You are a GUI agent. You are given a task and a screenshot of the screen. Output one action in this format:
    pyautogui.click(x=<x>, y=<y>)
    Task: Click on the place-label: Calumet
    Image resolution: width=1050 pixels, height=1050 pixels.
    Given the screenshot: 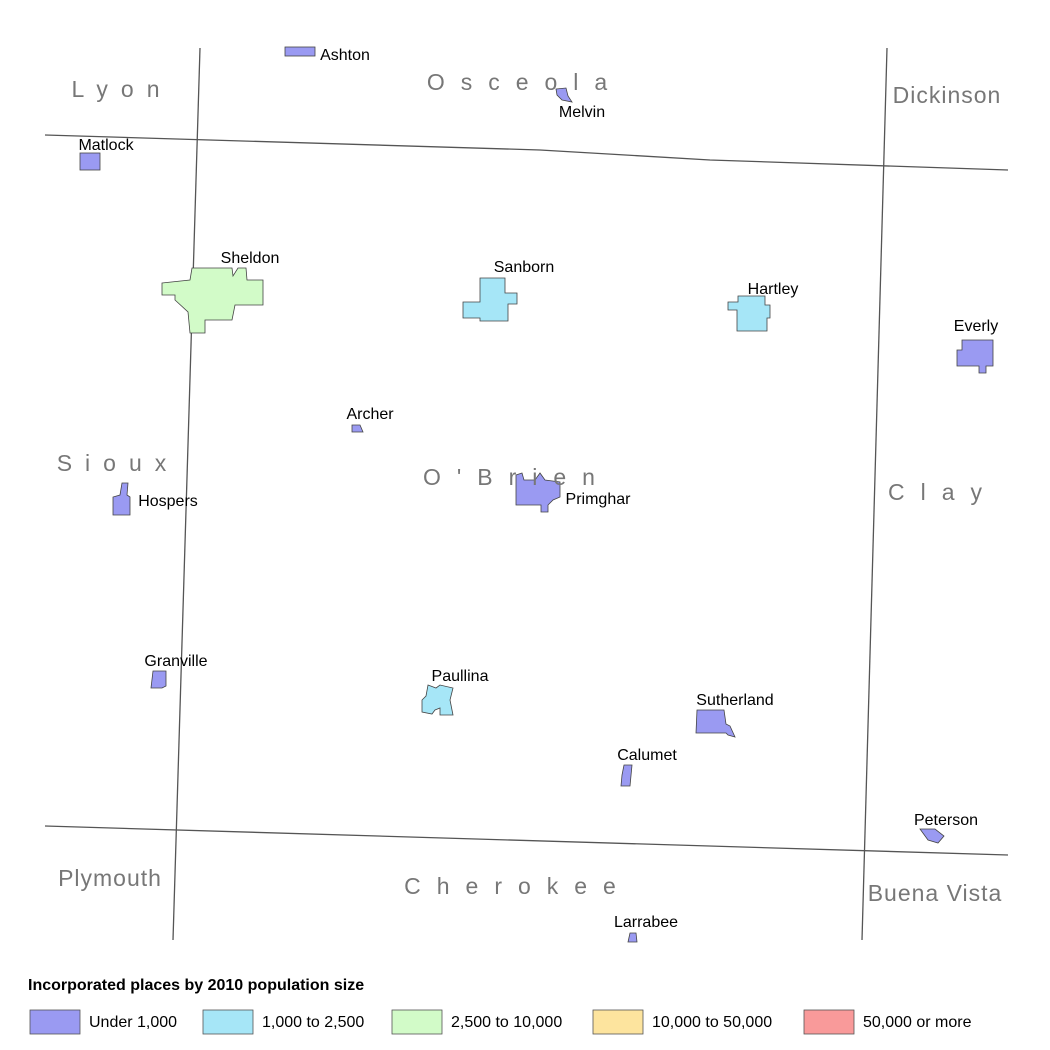 What is the action you would take?
    pyautogui.click(x=647, y=755)
    